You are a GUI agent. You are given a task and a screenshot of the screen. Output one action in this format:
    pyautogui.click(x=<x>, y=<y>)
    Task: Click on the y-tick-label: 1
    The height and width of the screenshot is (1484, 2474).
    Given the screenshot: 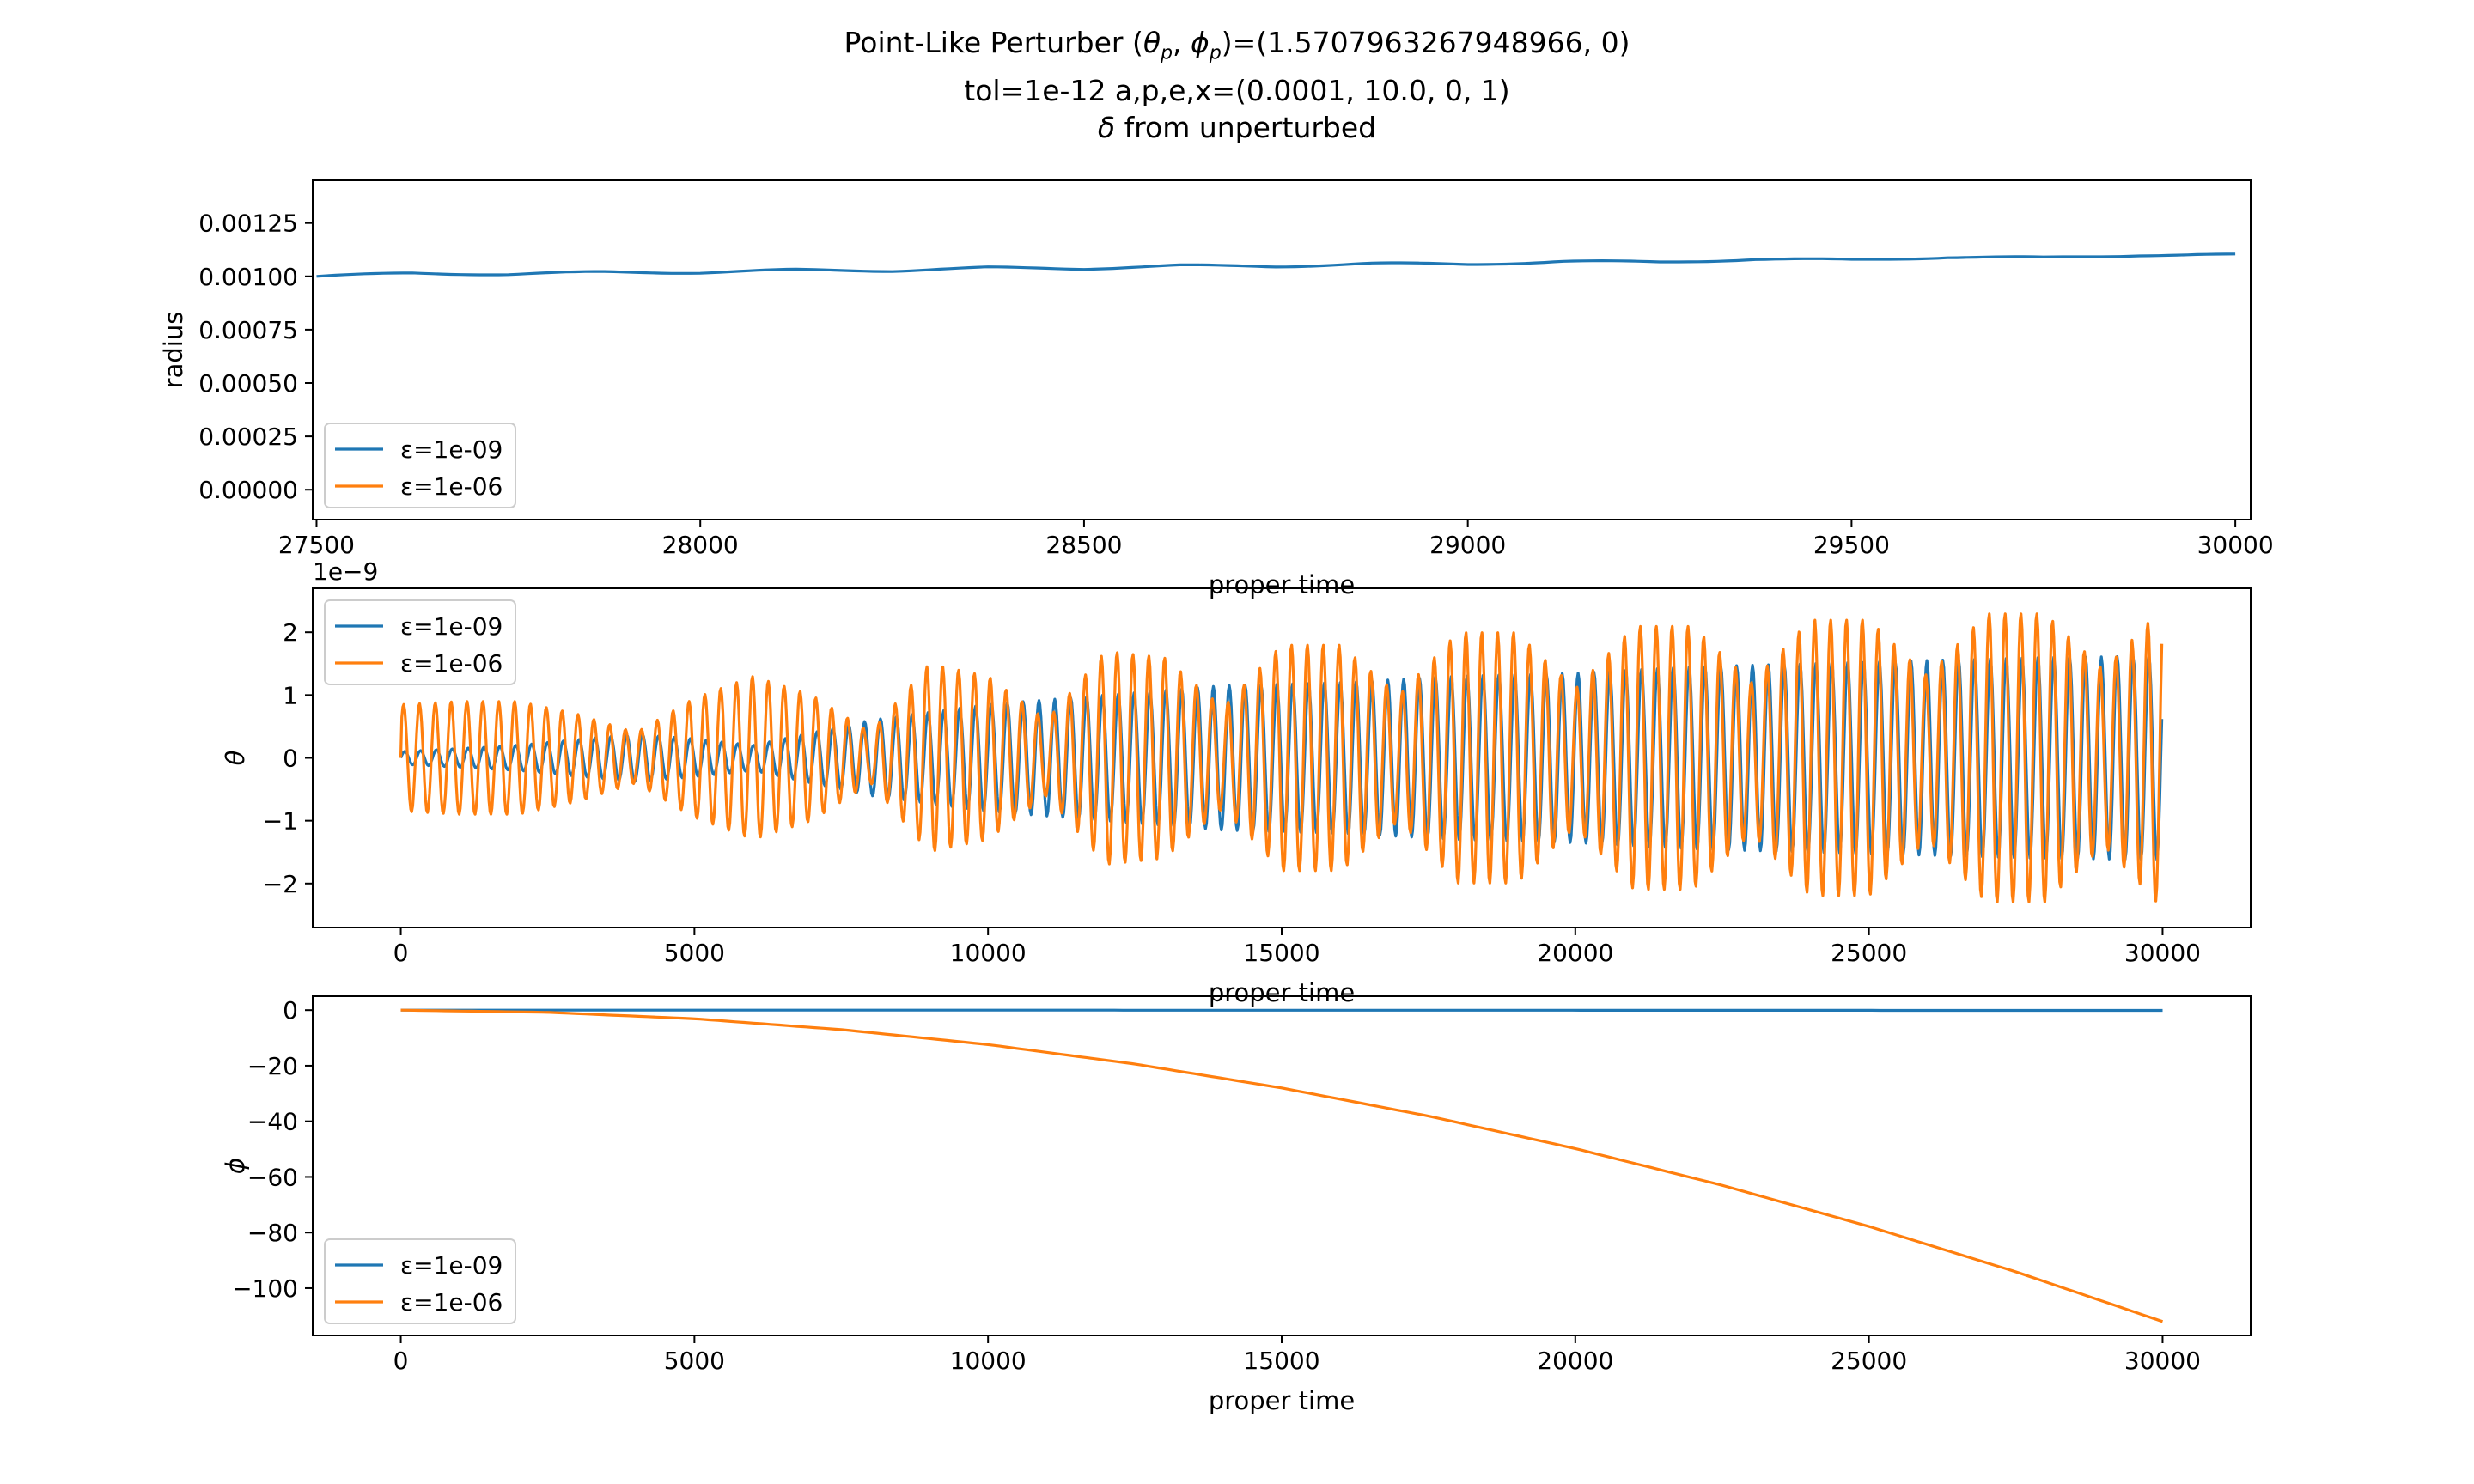 What is the action you would take?
    pyautogui.click(x=290, y=695)
    